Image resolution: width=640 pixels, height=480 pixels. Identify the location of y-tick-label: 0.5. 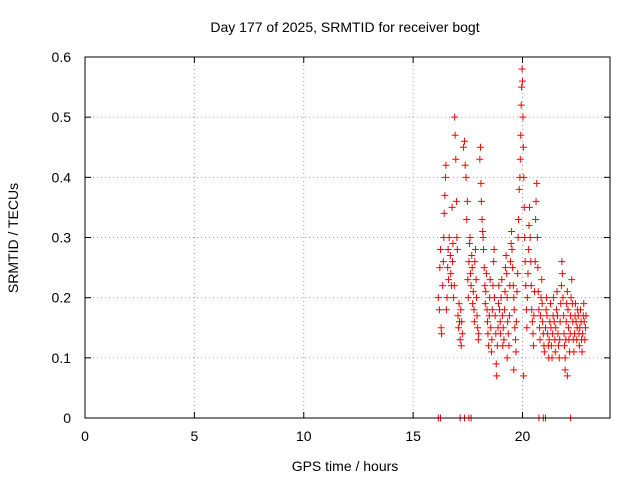
(62, 117).